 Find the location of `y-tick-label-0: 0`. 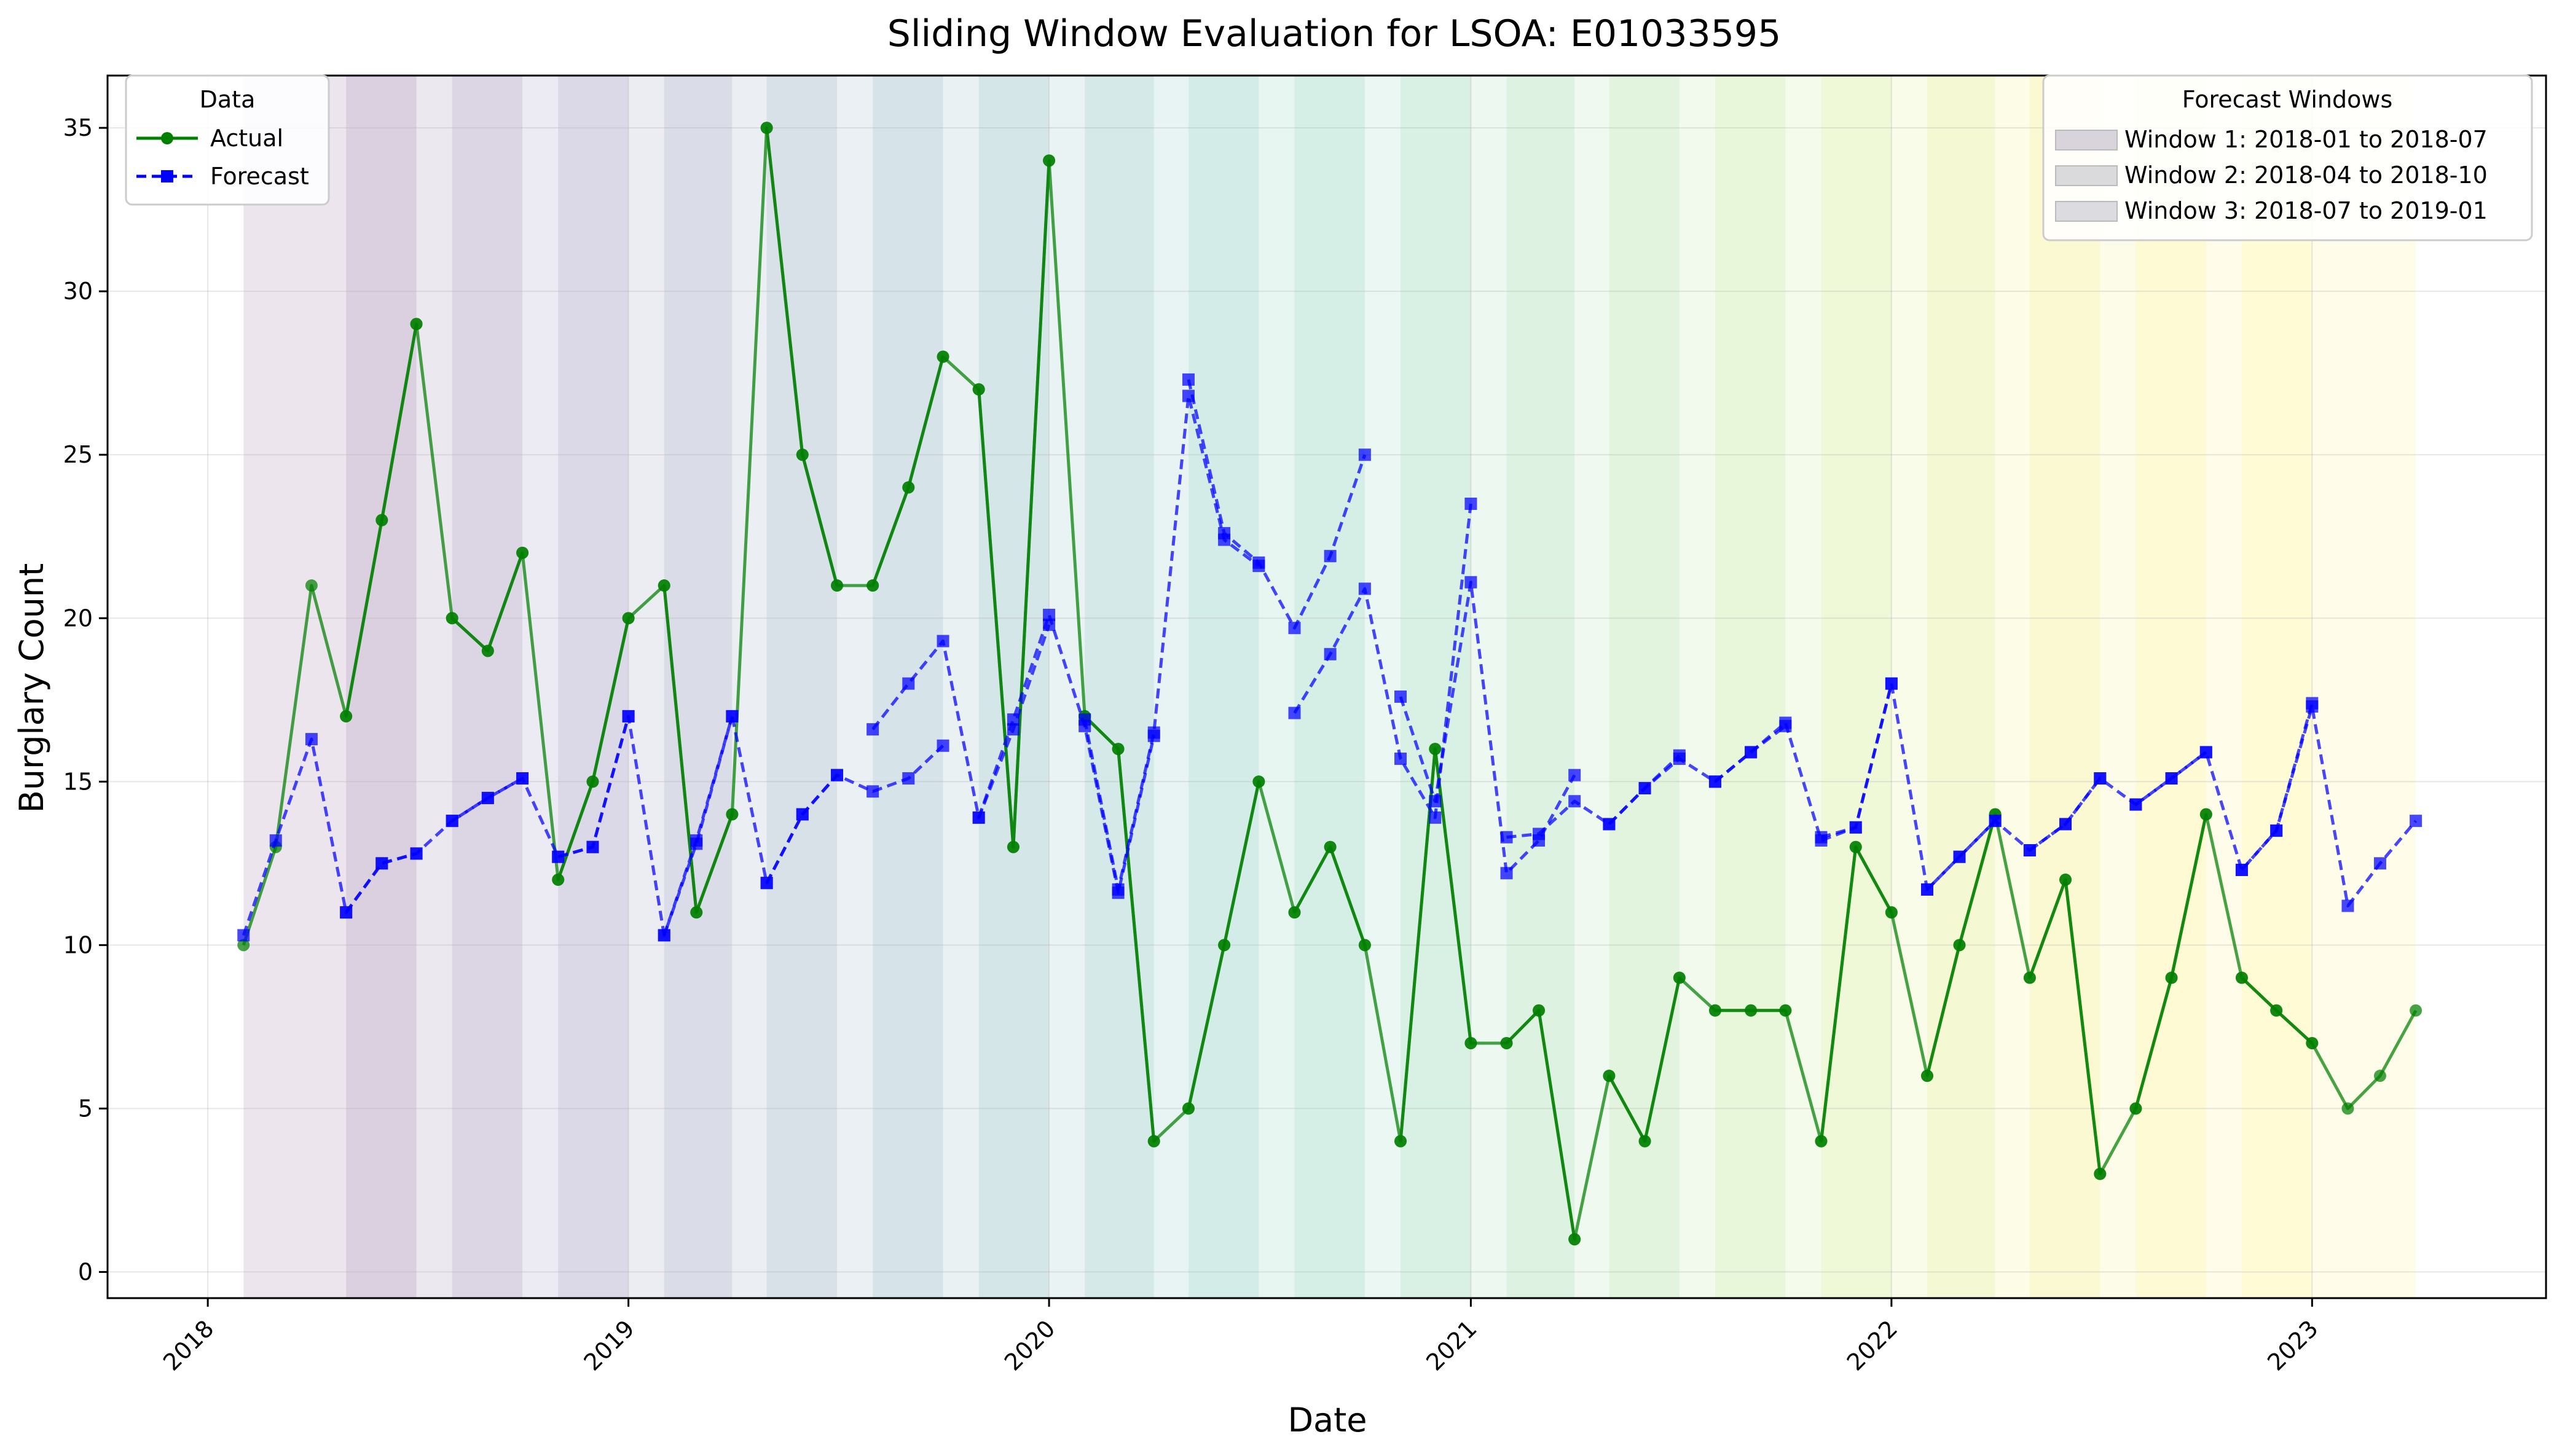

y-tick-label-0: 0 is located at coordinates (85, 1271).